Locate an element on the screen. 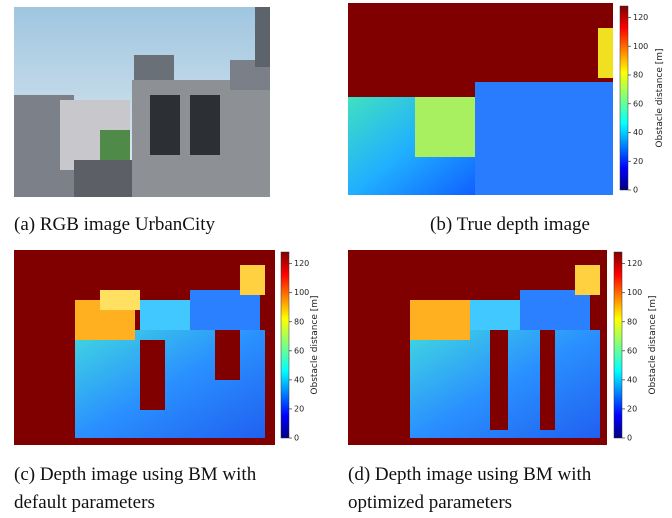 The width and height of the screenshot is (672, 518). rgb-image is located at coordinates (142, 102).